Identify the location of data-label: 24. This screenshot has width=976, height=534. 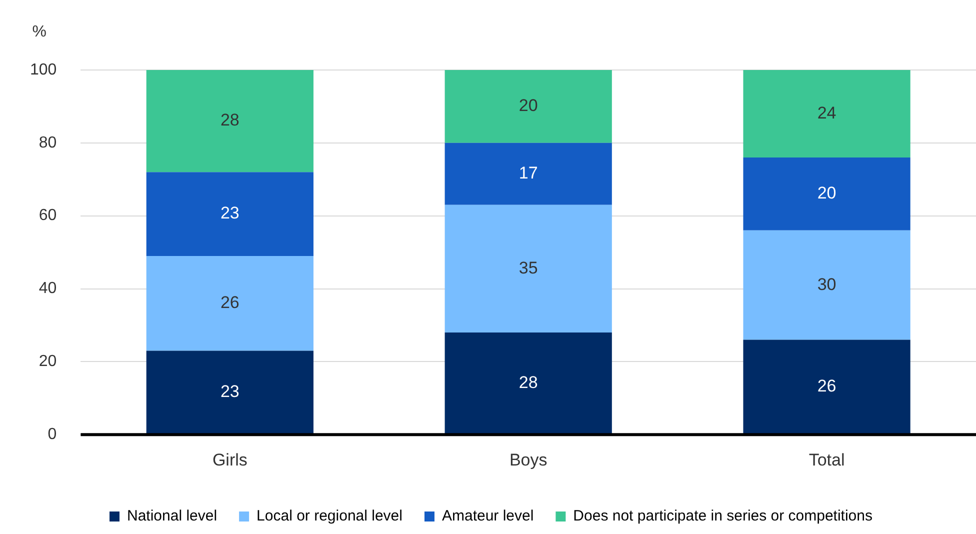
(826, 112).